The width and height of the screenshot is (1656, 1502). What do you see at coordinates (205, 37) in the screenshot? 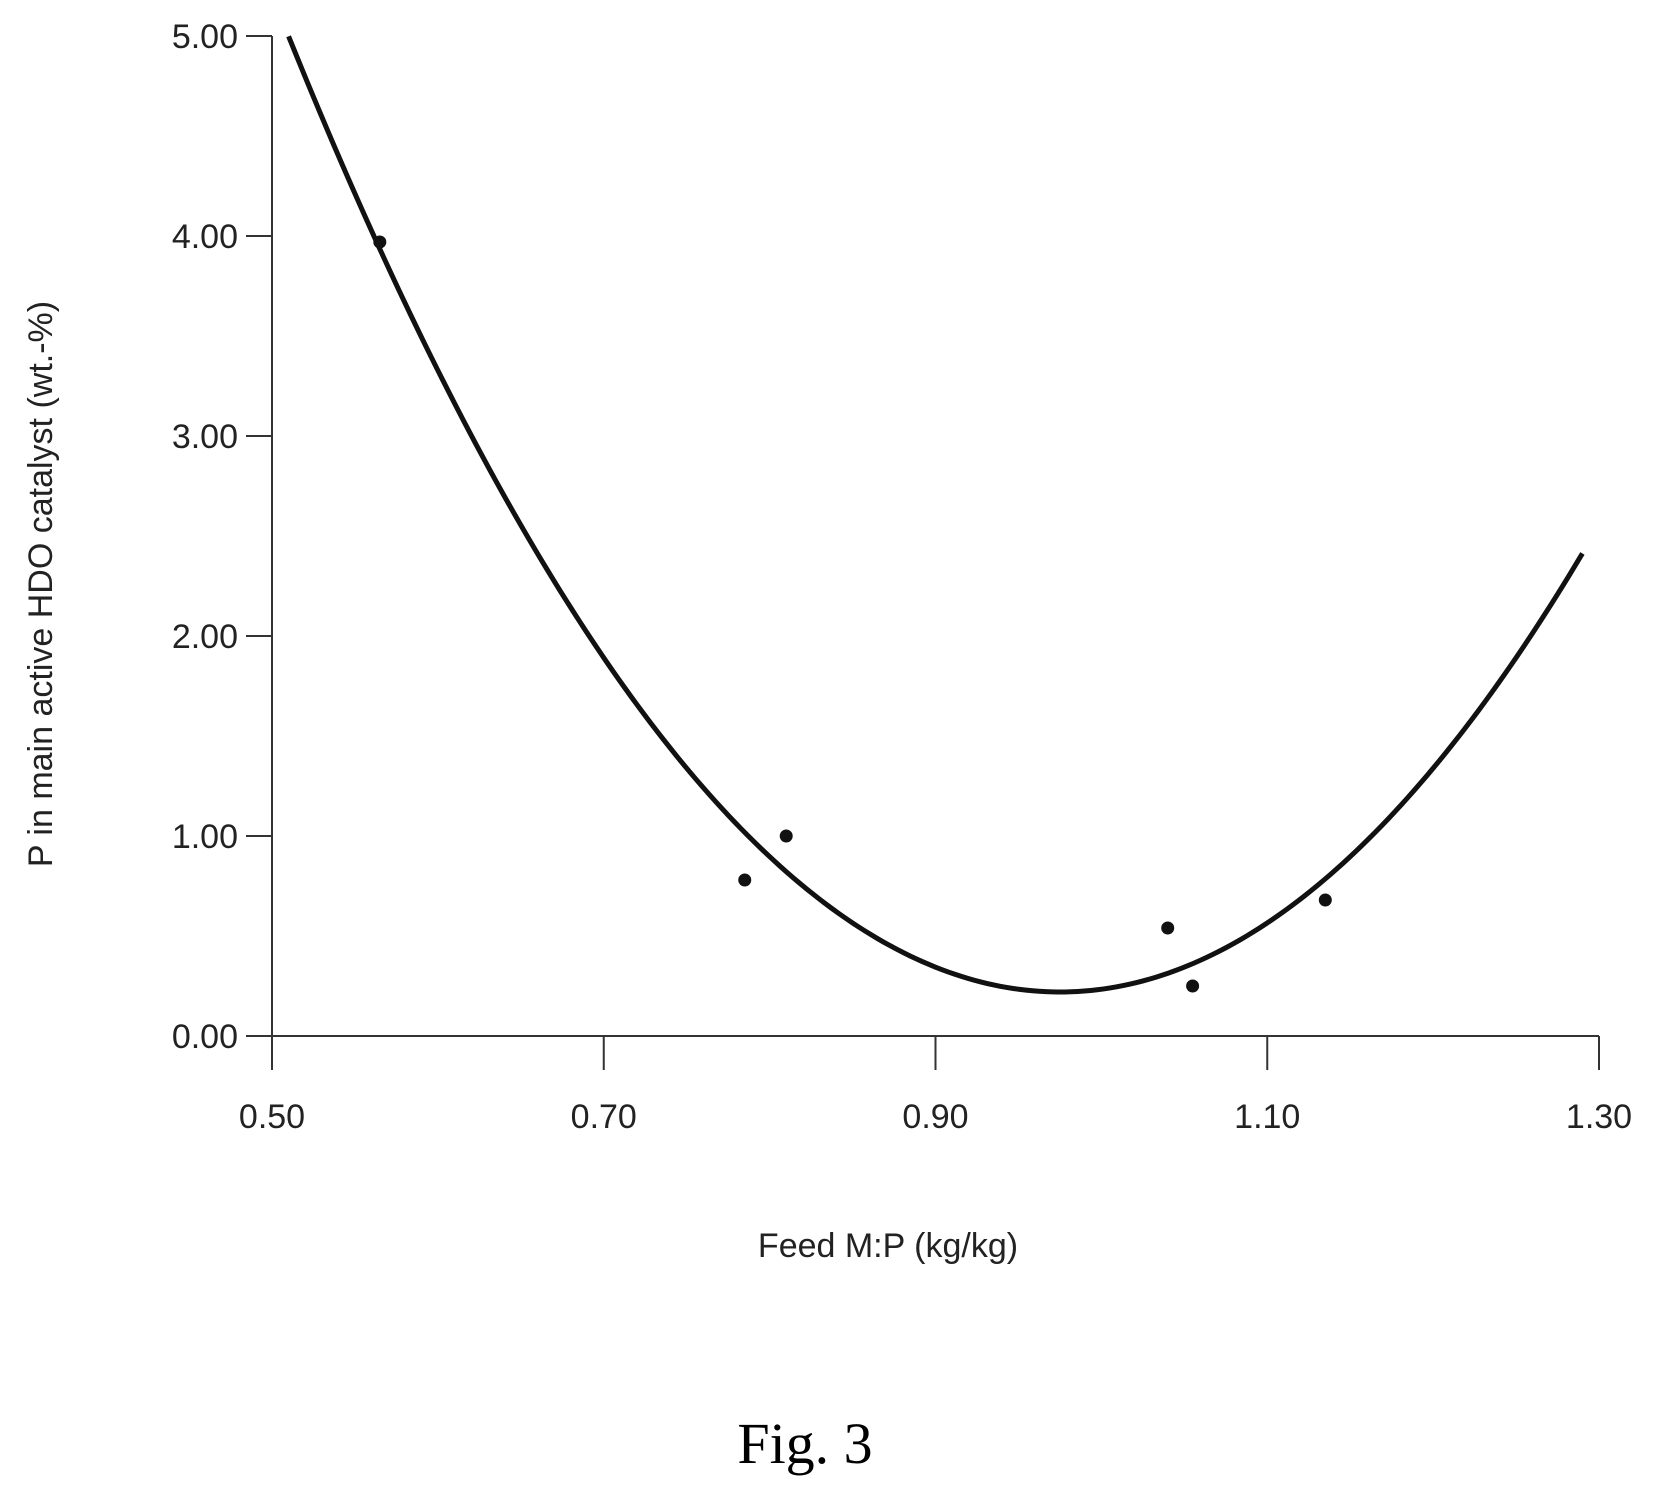
I see `y-tick-label: 5.00` at bounding box center [205, 37].